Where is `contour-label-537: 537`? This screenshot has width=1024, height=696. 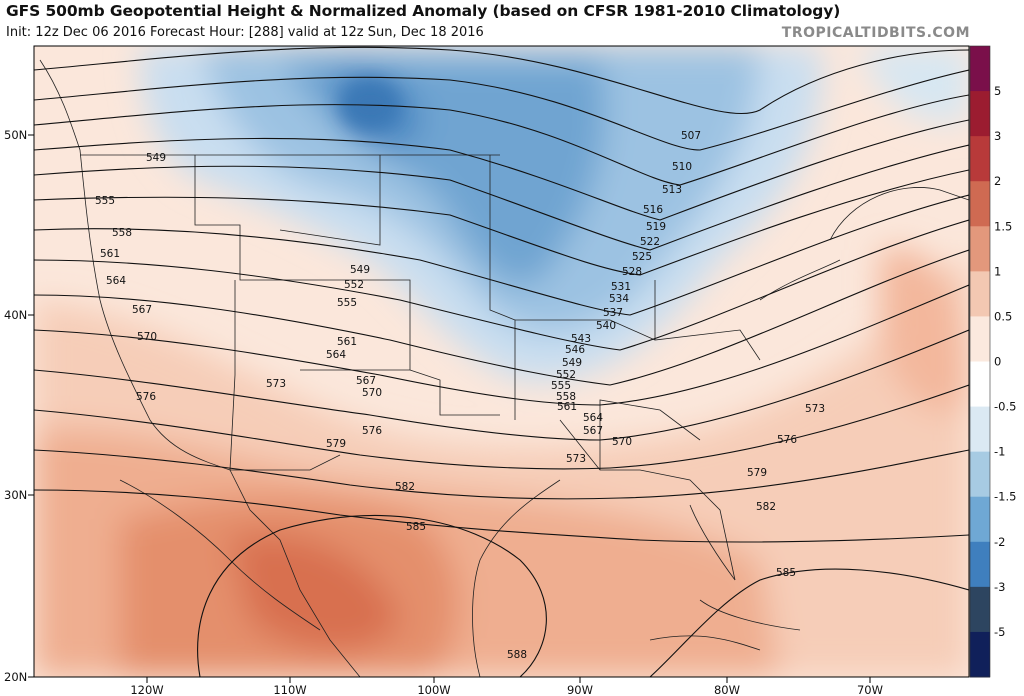
contour-label-537: 537 is located at coordinates (613, 313).